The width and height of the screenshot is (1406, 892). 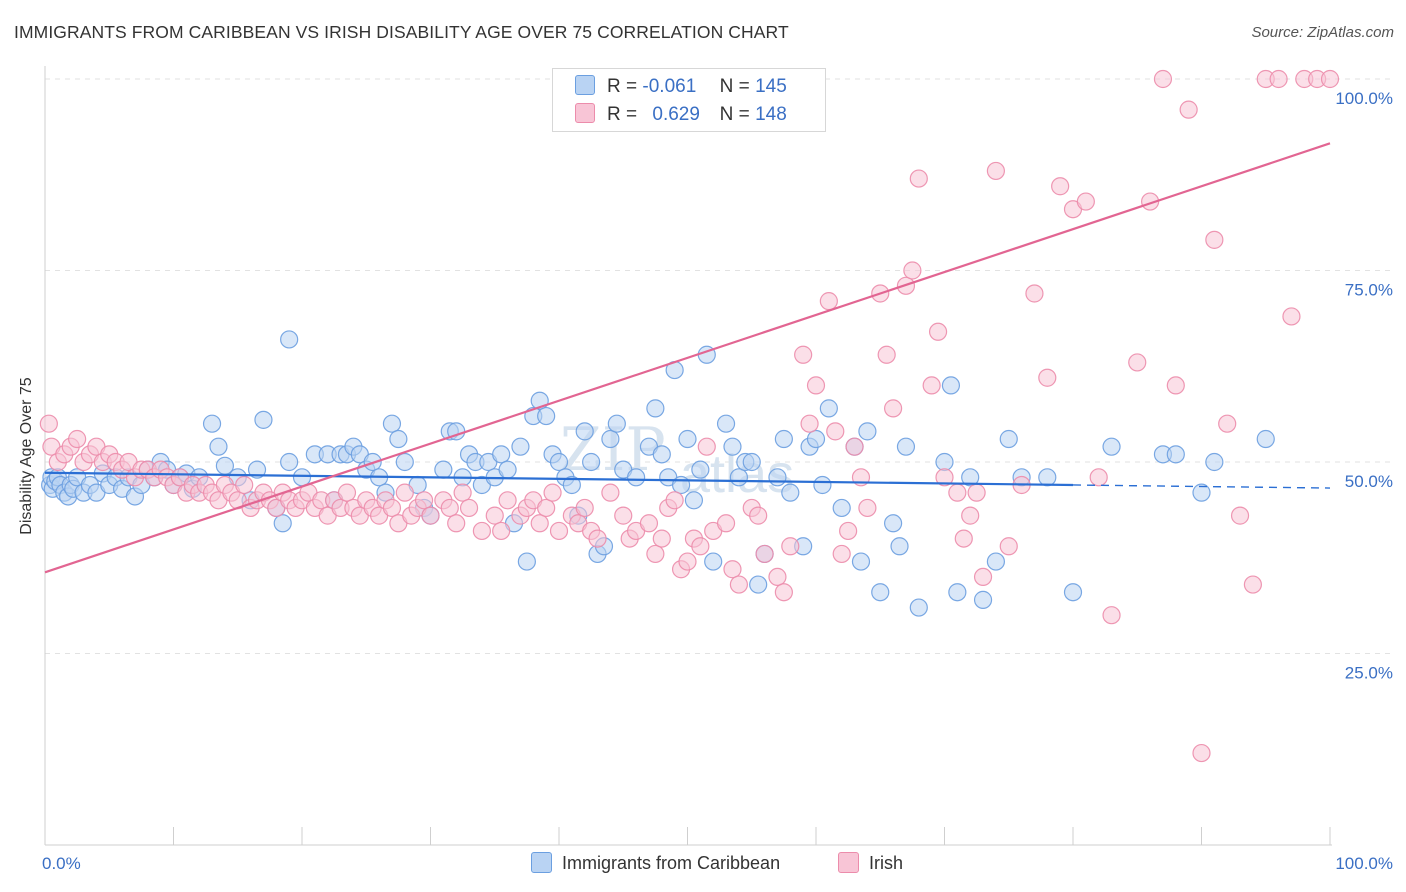 What do you see at coordinates (689, 100) in the screenshot?
I see `correlation-legend: R = -0.061 N = 145 R = 0.629 N = 148` at bounding box center [689, 100].